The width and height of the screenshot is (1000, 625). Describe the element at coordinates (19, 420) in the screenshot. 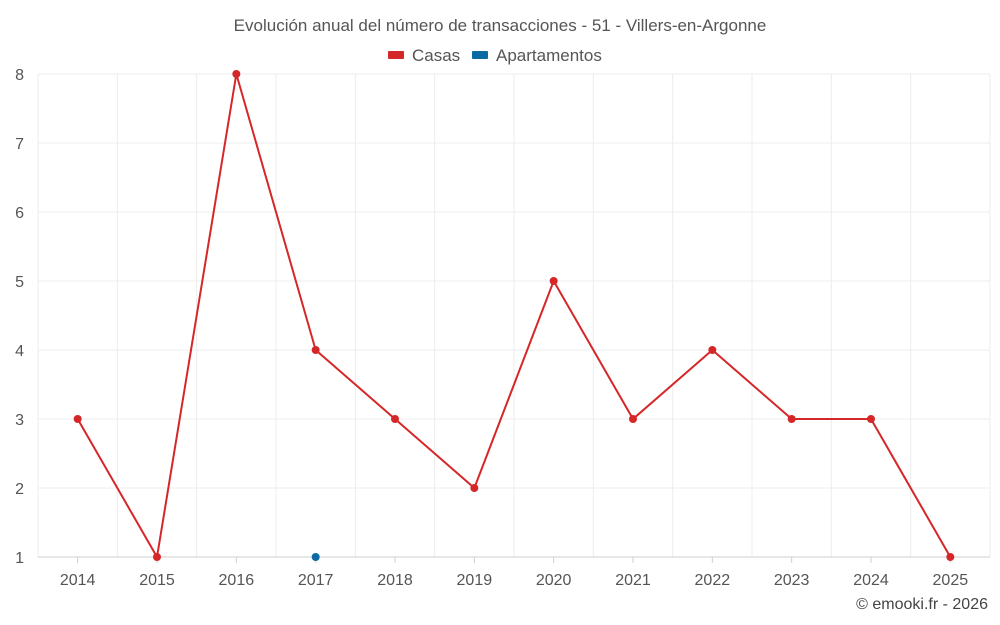

I see `y-tick-label: 3` at that location.